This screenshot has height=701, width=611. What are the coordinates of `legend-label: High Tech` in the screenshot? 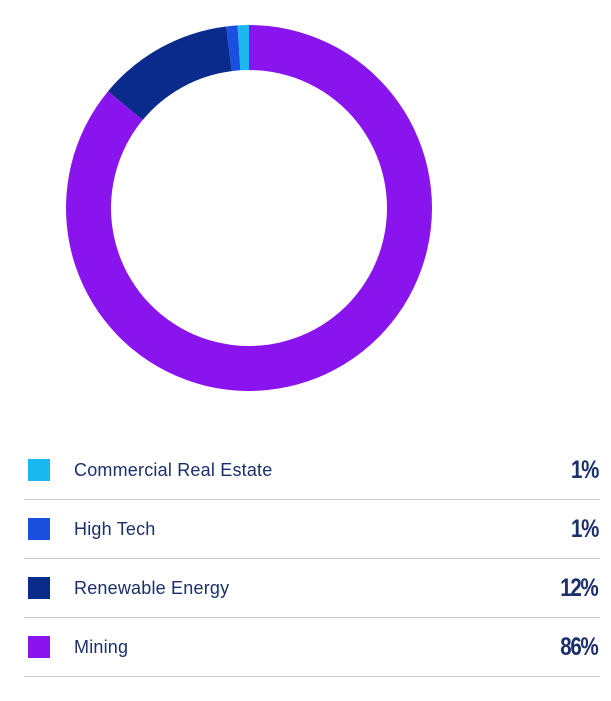 It's located at (115, 528).